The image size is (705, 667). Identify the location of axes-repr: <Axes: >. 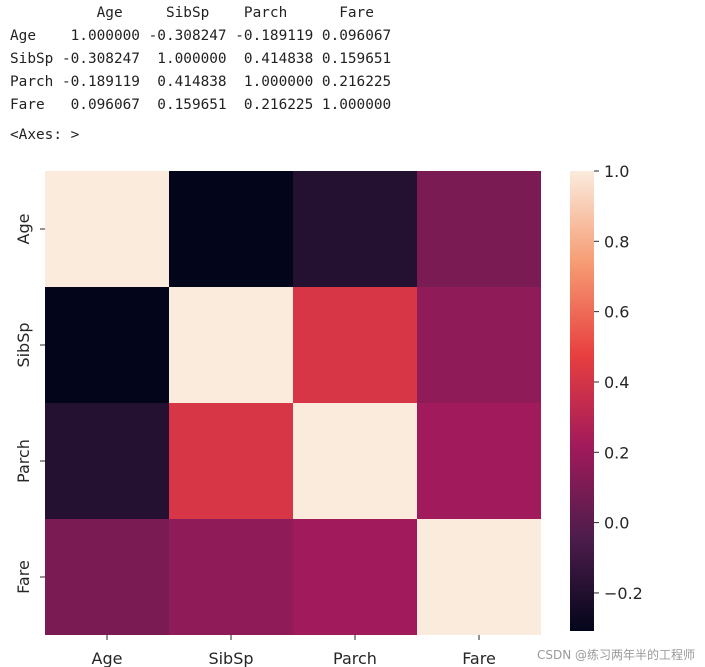
(45, 135).